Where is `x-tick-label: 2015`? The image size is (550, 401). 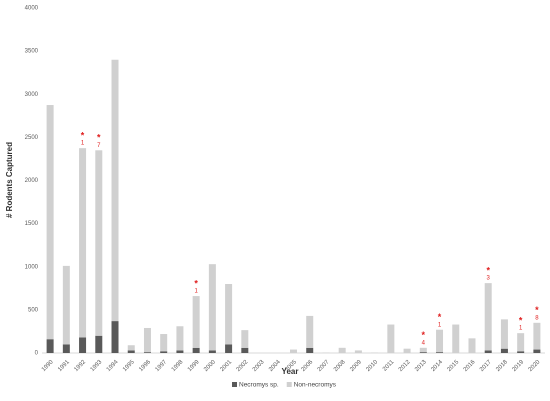
x-tick-label: 2015 is located at coordinates (454, 366).